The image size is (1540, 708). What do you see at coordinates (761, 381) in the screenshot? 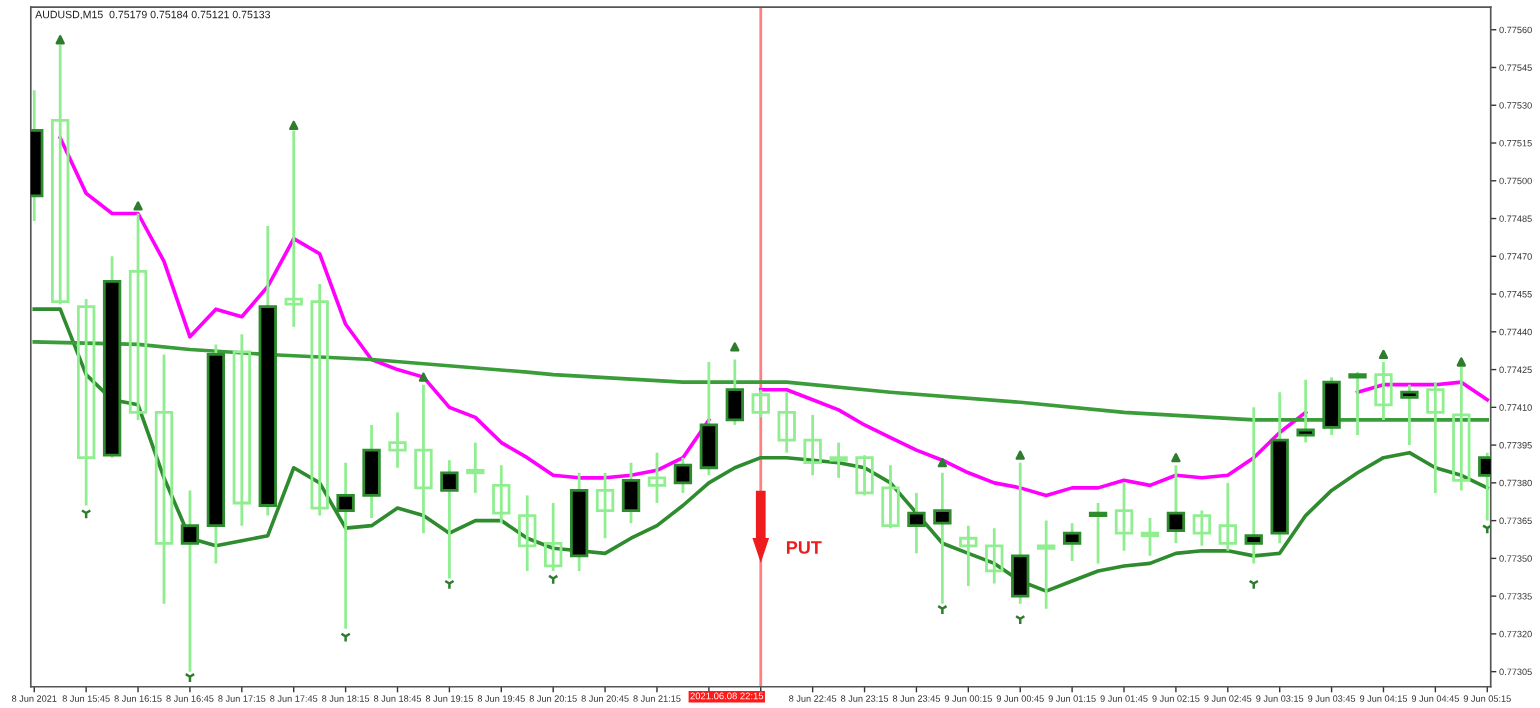
I see `line-series` at bounding box center [761, 381].